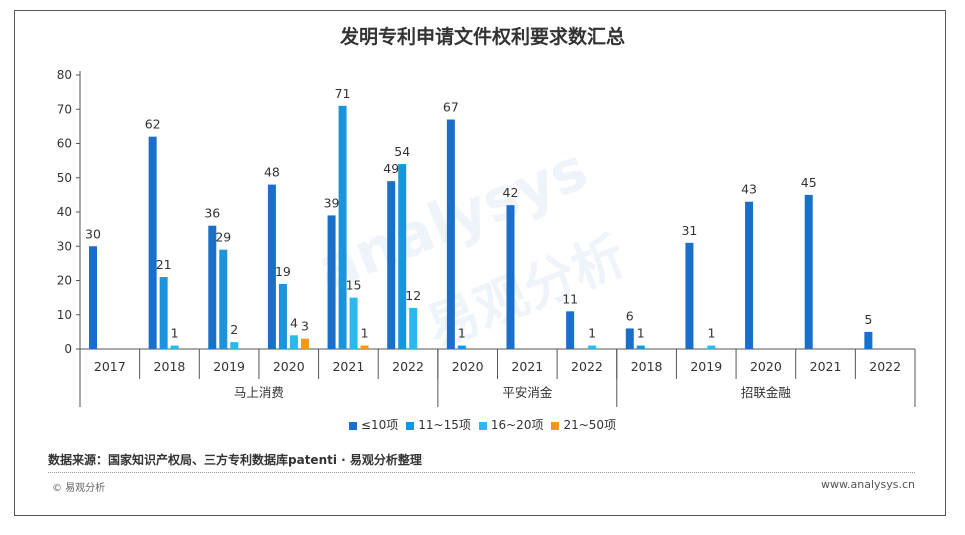 The width and height of the screenshot is (965, 535). Describe the element at coordinates (283, 271) in the screenshot. I see `data-label: 19` at that location.